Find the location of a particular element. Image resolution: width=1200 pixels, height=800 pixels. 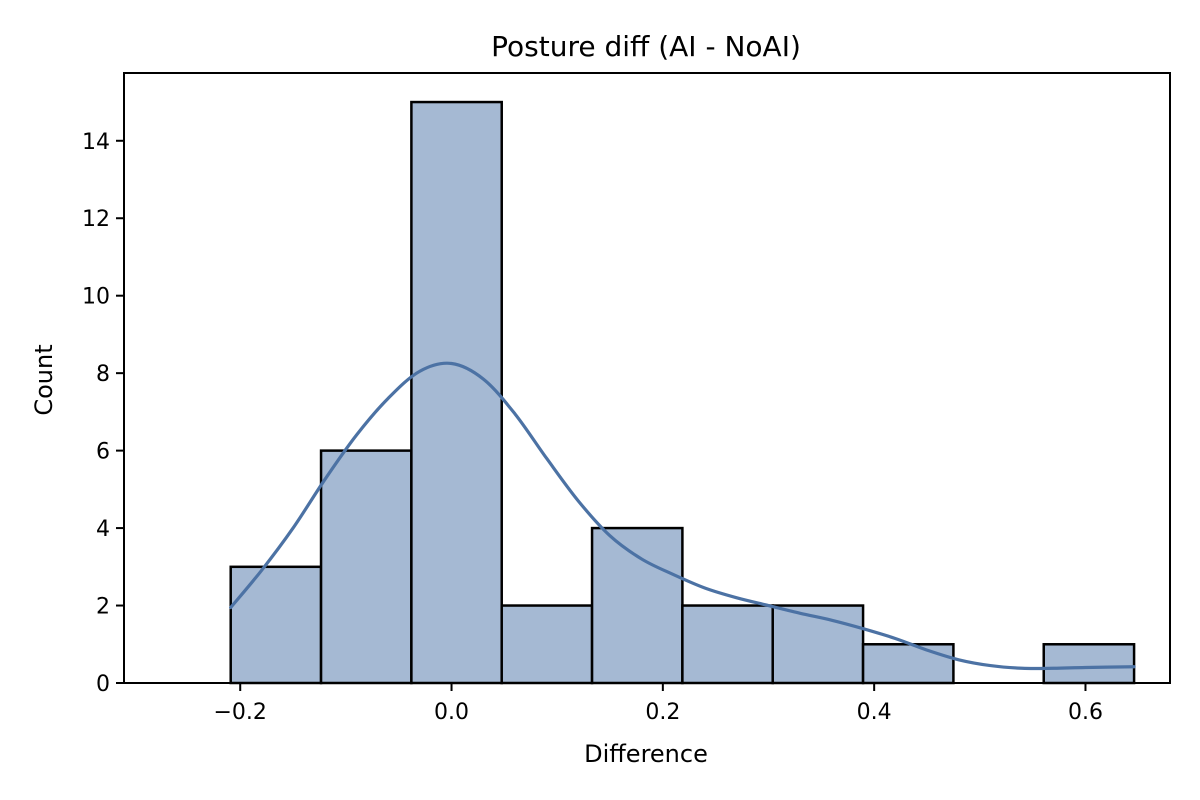

y-tick-label: 4 is located at coordinates (103, 529).